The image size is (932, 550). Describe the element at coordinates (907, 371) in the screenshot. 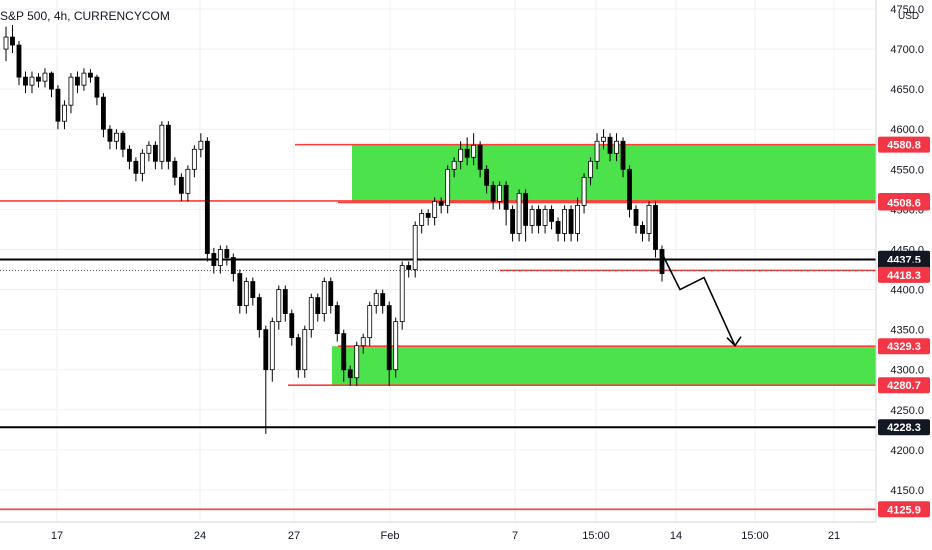

I see `price-tick-label: 4300.0` at that location.